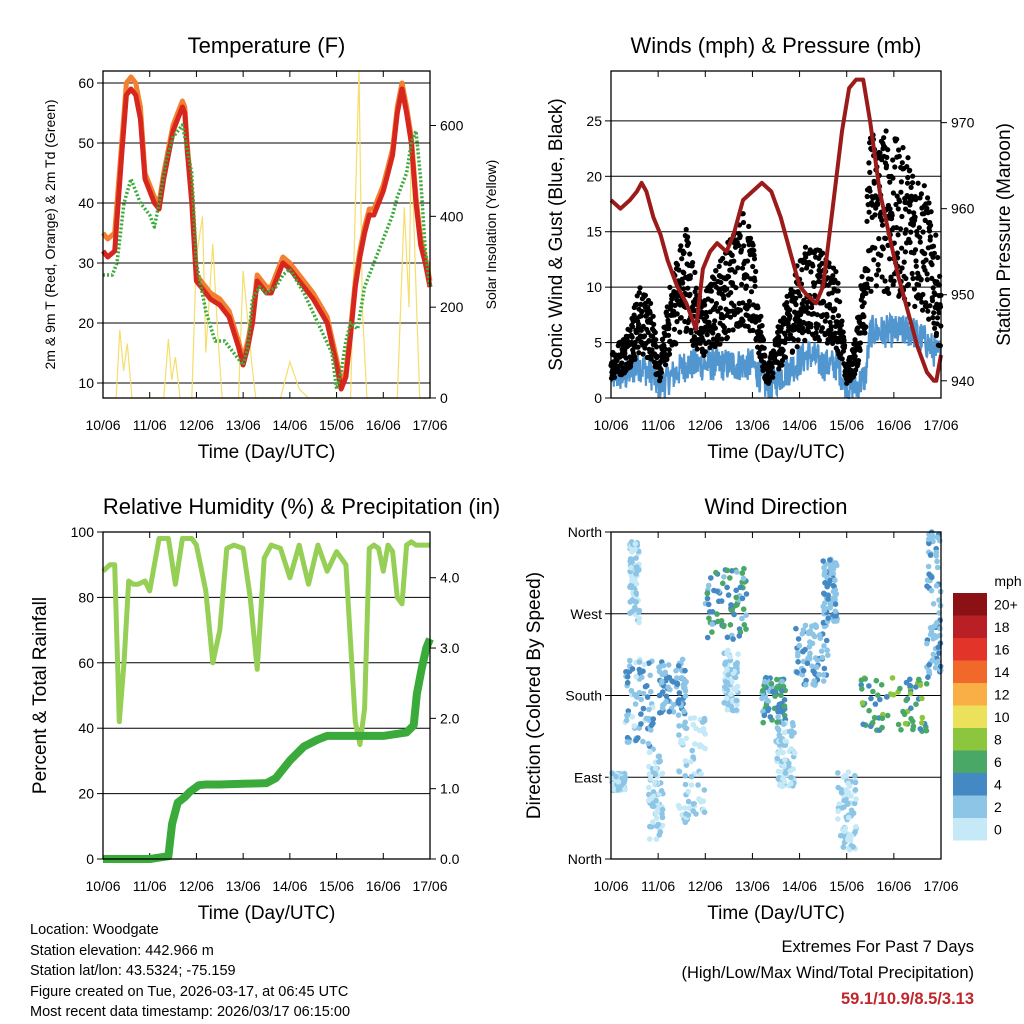  Describe the element at coordinates (83, 532) in the screenshot. I see `y-tick-label: 100` at that location.